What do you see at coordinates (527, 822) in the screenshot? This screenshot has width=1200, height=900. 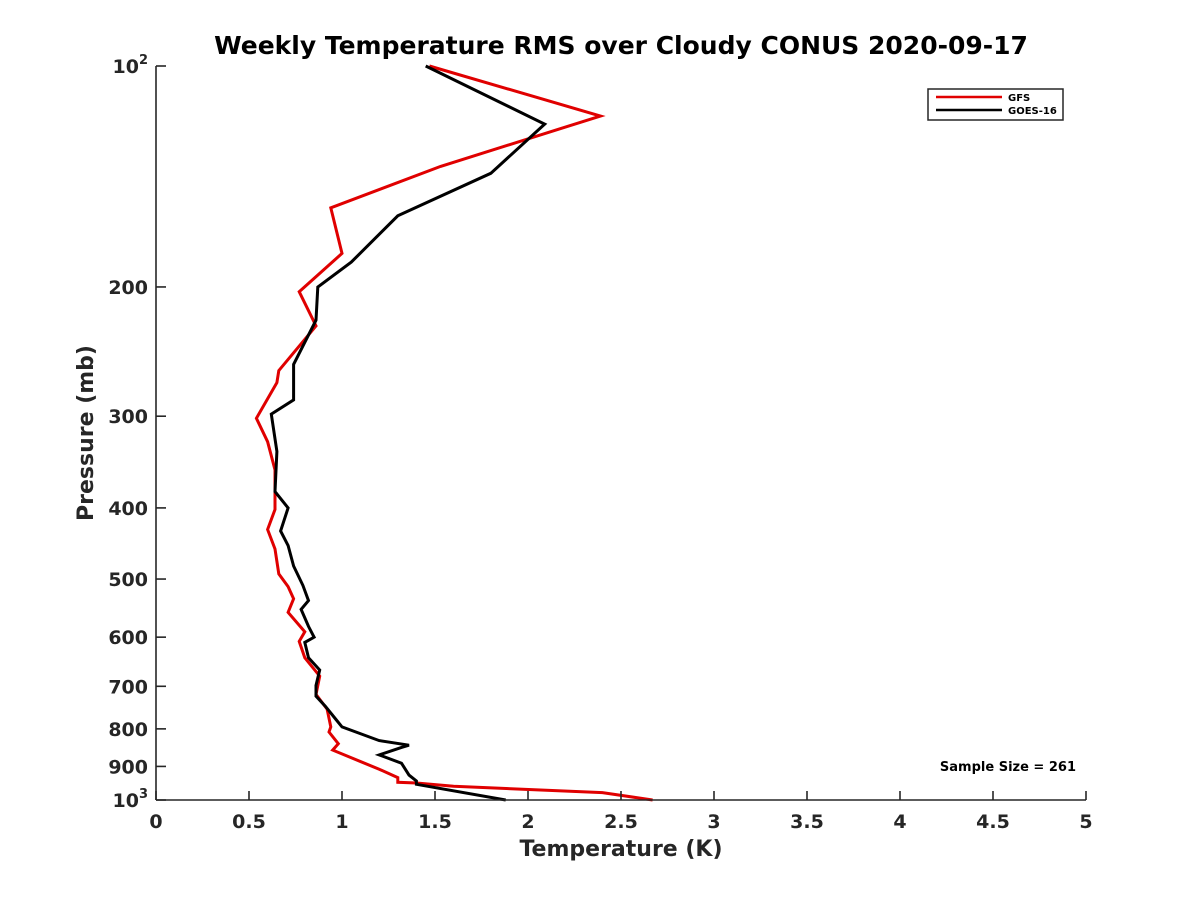 I see `x-tick-label: 2` at bounding box center [527, 822].